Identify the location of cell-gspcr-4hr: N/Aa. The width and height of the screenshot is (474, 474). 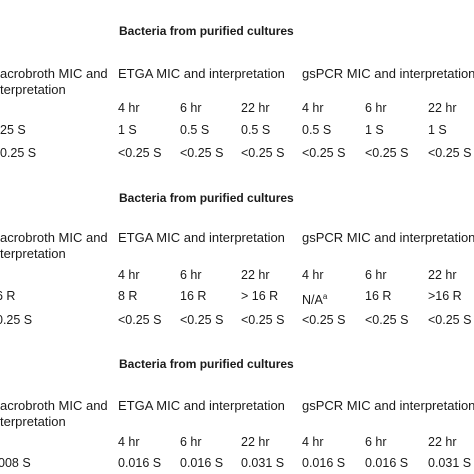
(314, 298).